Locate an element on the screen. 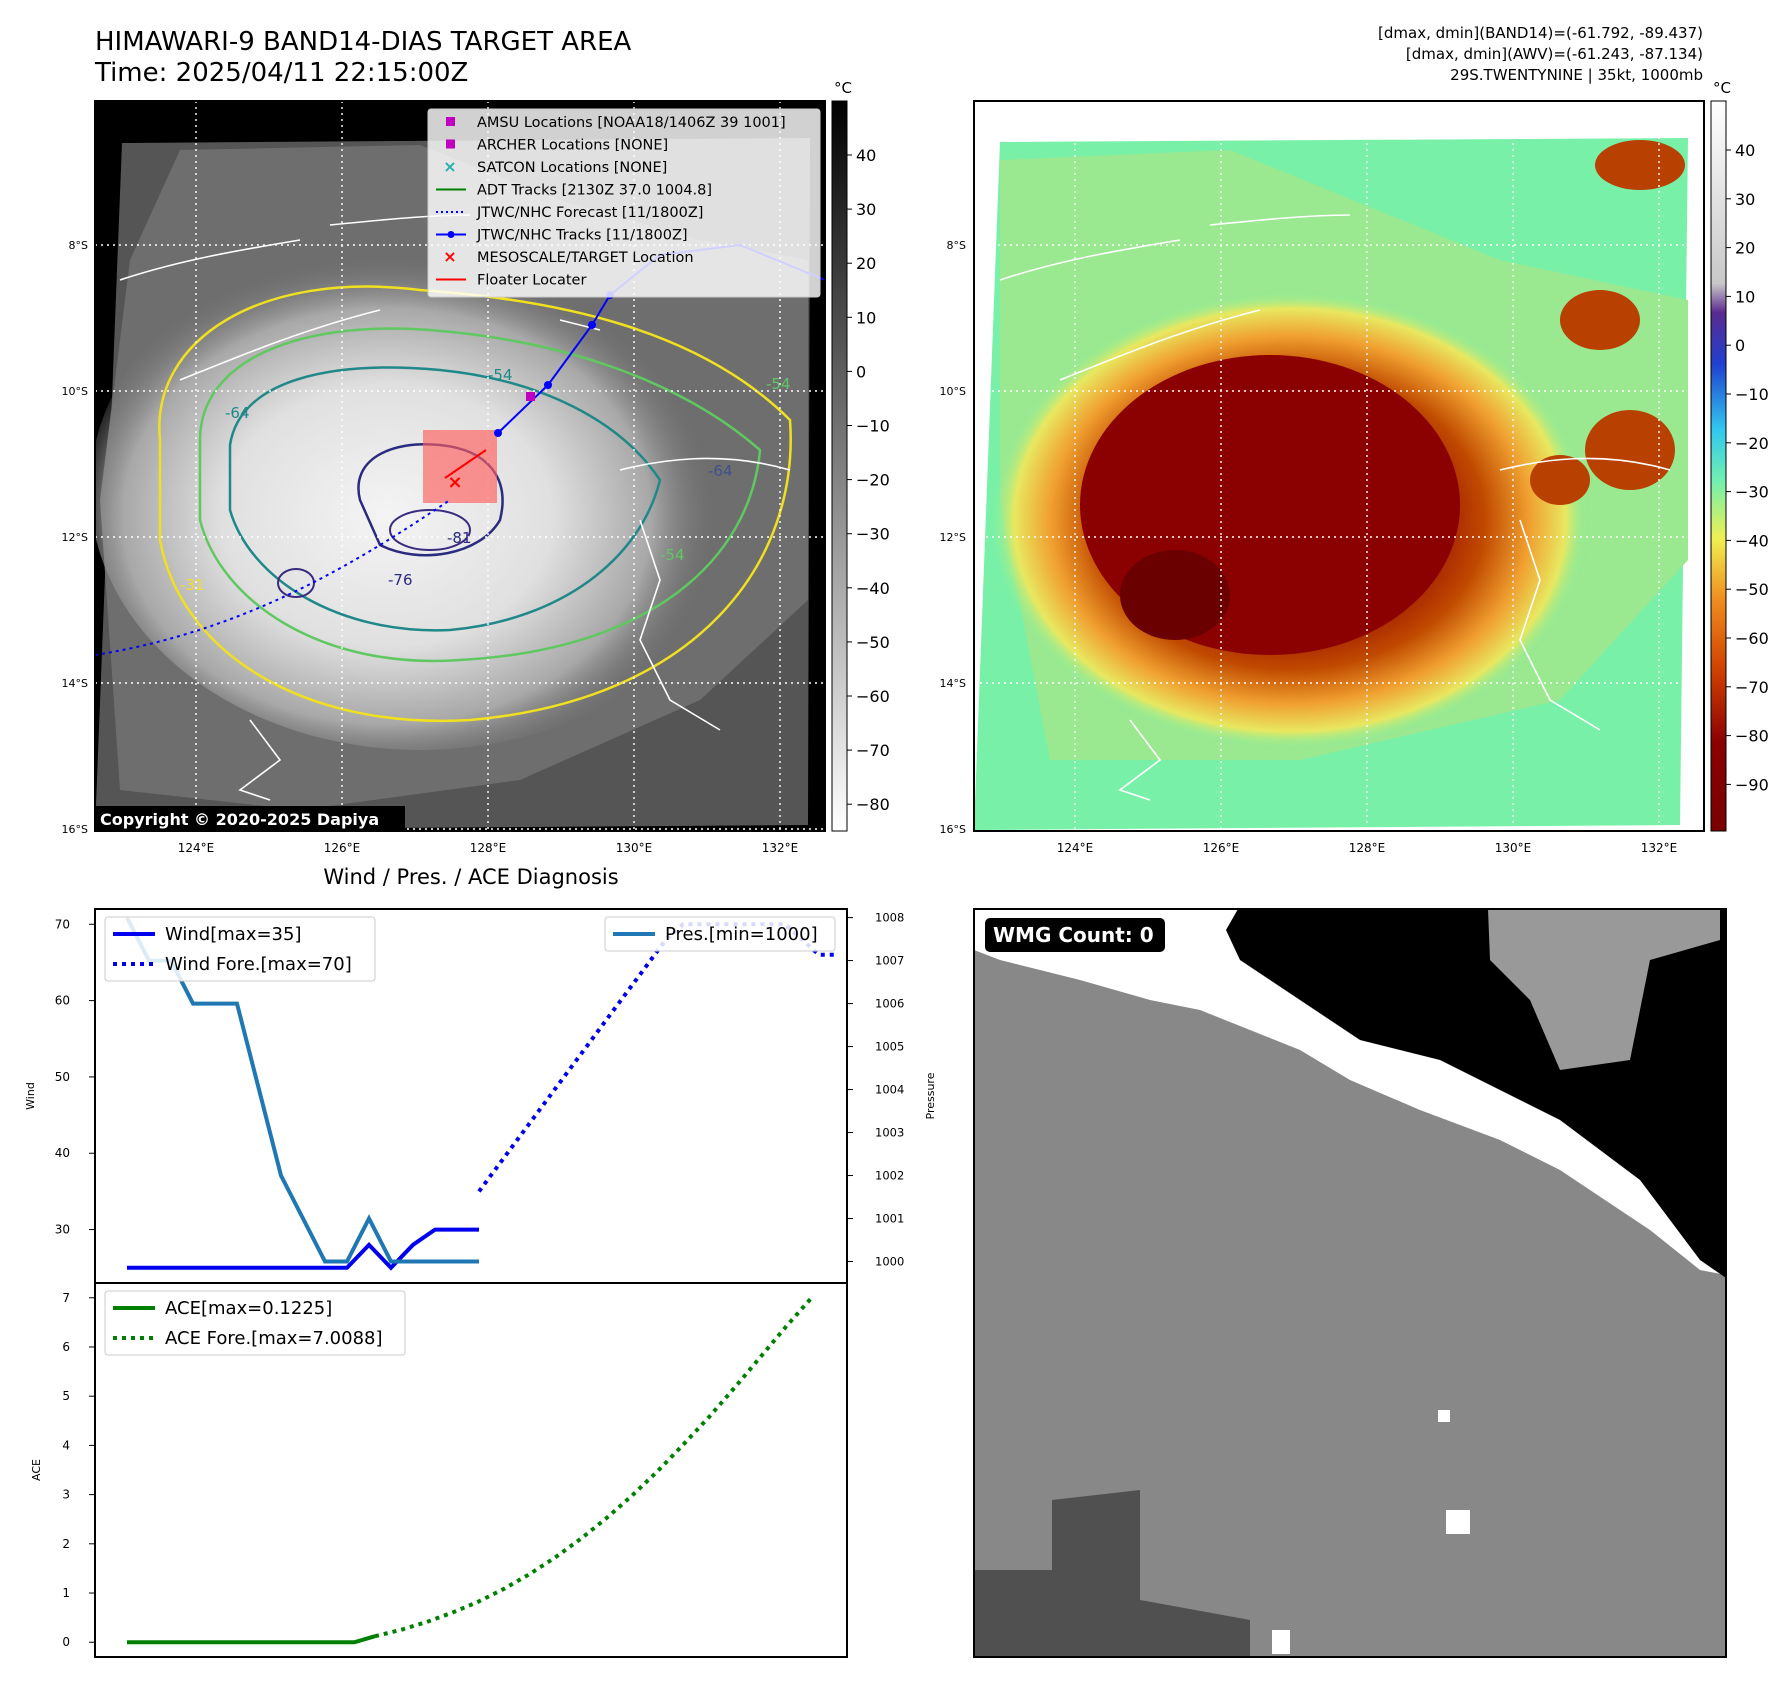  figure-time: Time: 2025/04/11 22:15:00Z is located at coordinates (281, 73).